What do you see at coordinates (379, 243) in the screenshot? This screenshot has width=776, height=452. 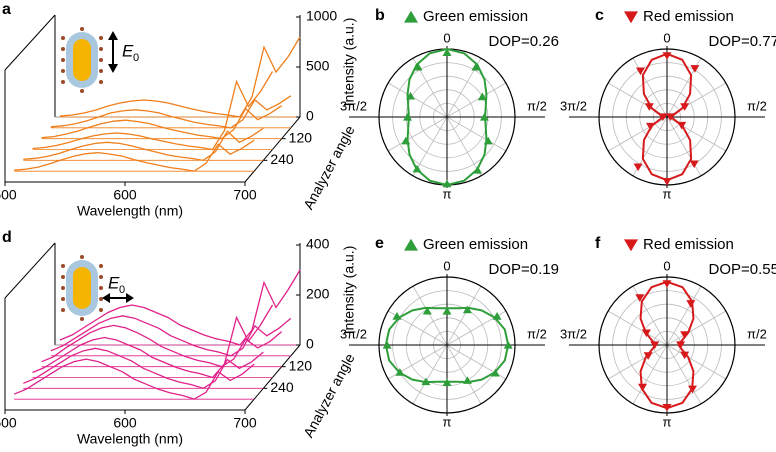 I see `panel-letter: e` at bounding box center [379, 243].